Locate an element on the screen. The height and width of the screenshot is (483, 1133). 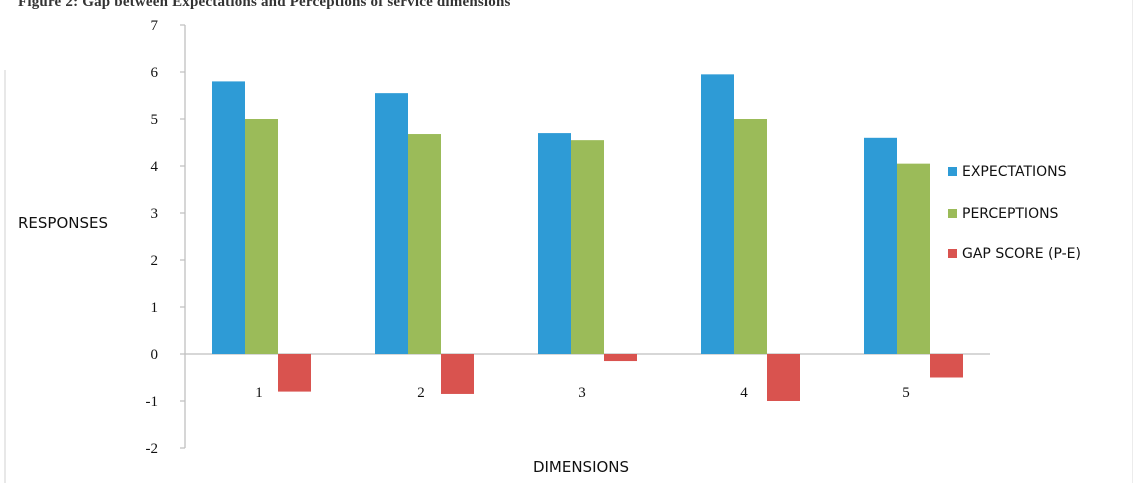
x-tick-label: 4 is located at coordinates (744, 393).